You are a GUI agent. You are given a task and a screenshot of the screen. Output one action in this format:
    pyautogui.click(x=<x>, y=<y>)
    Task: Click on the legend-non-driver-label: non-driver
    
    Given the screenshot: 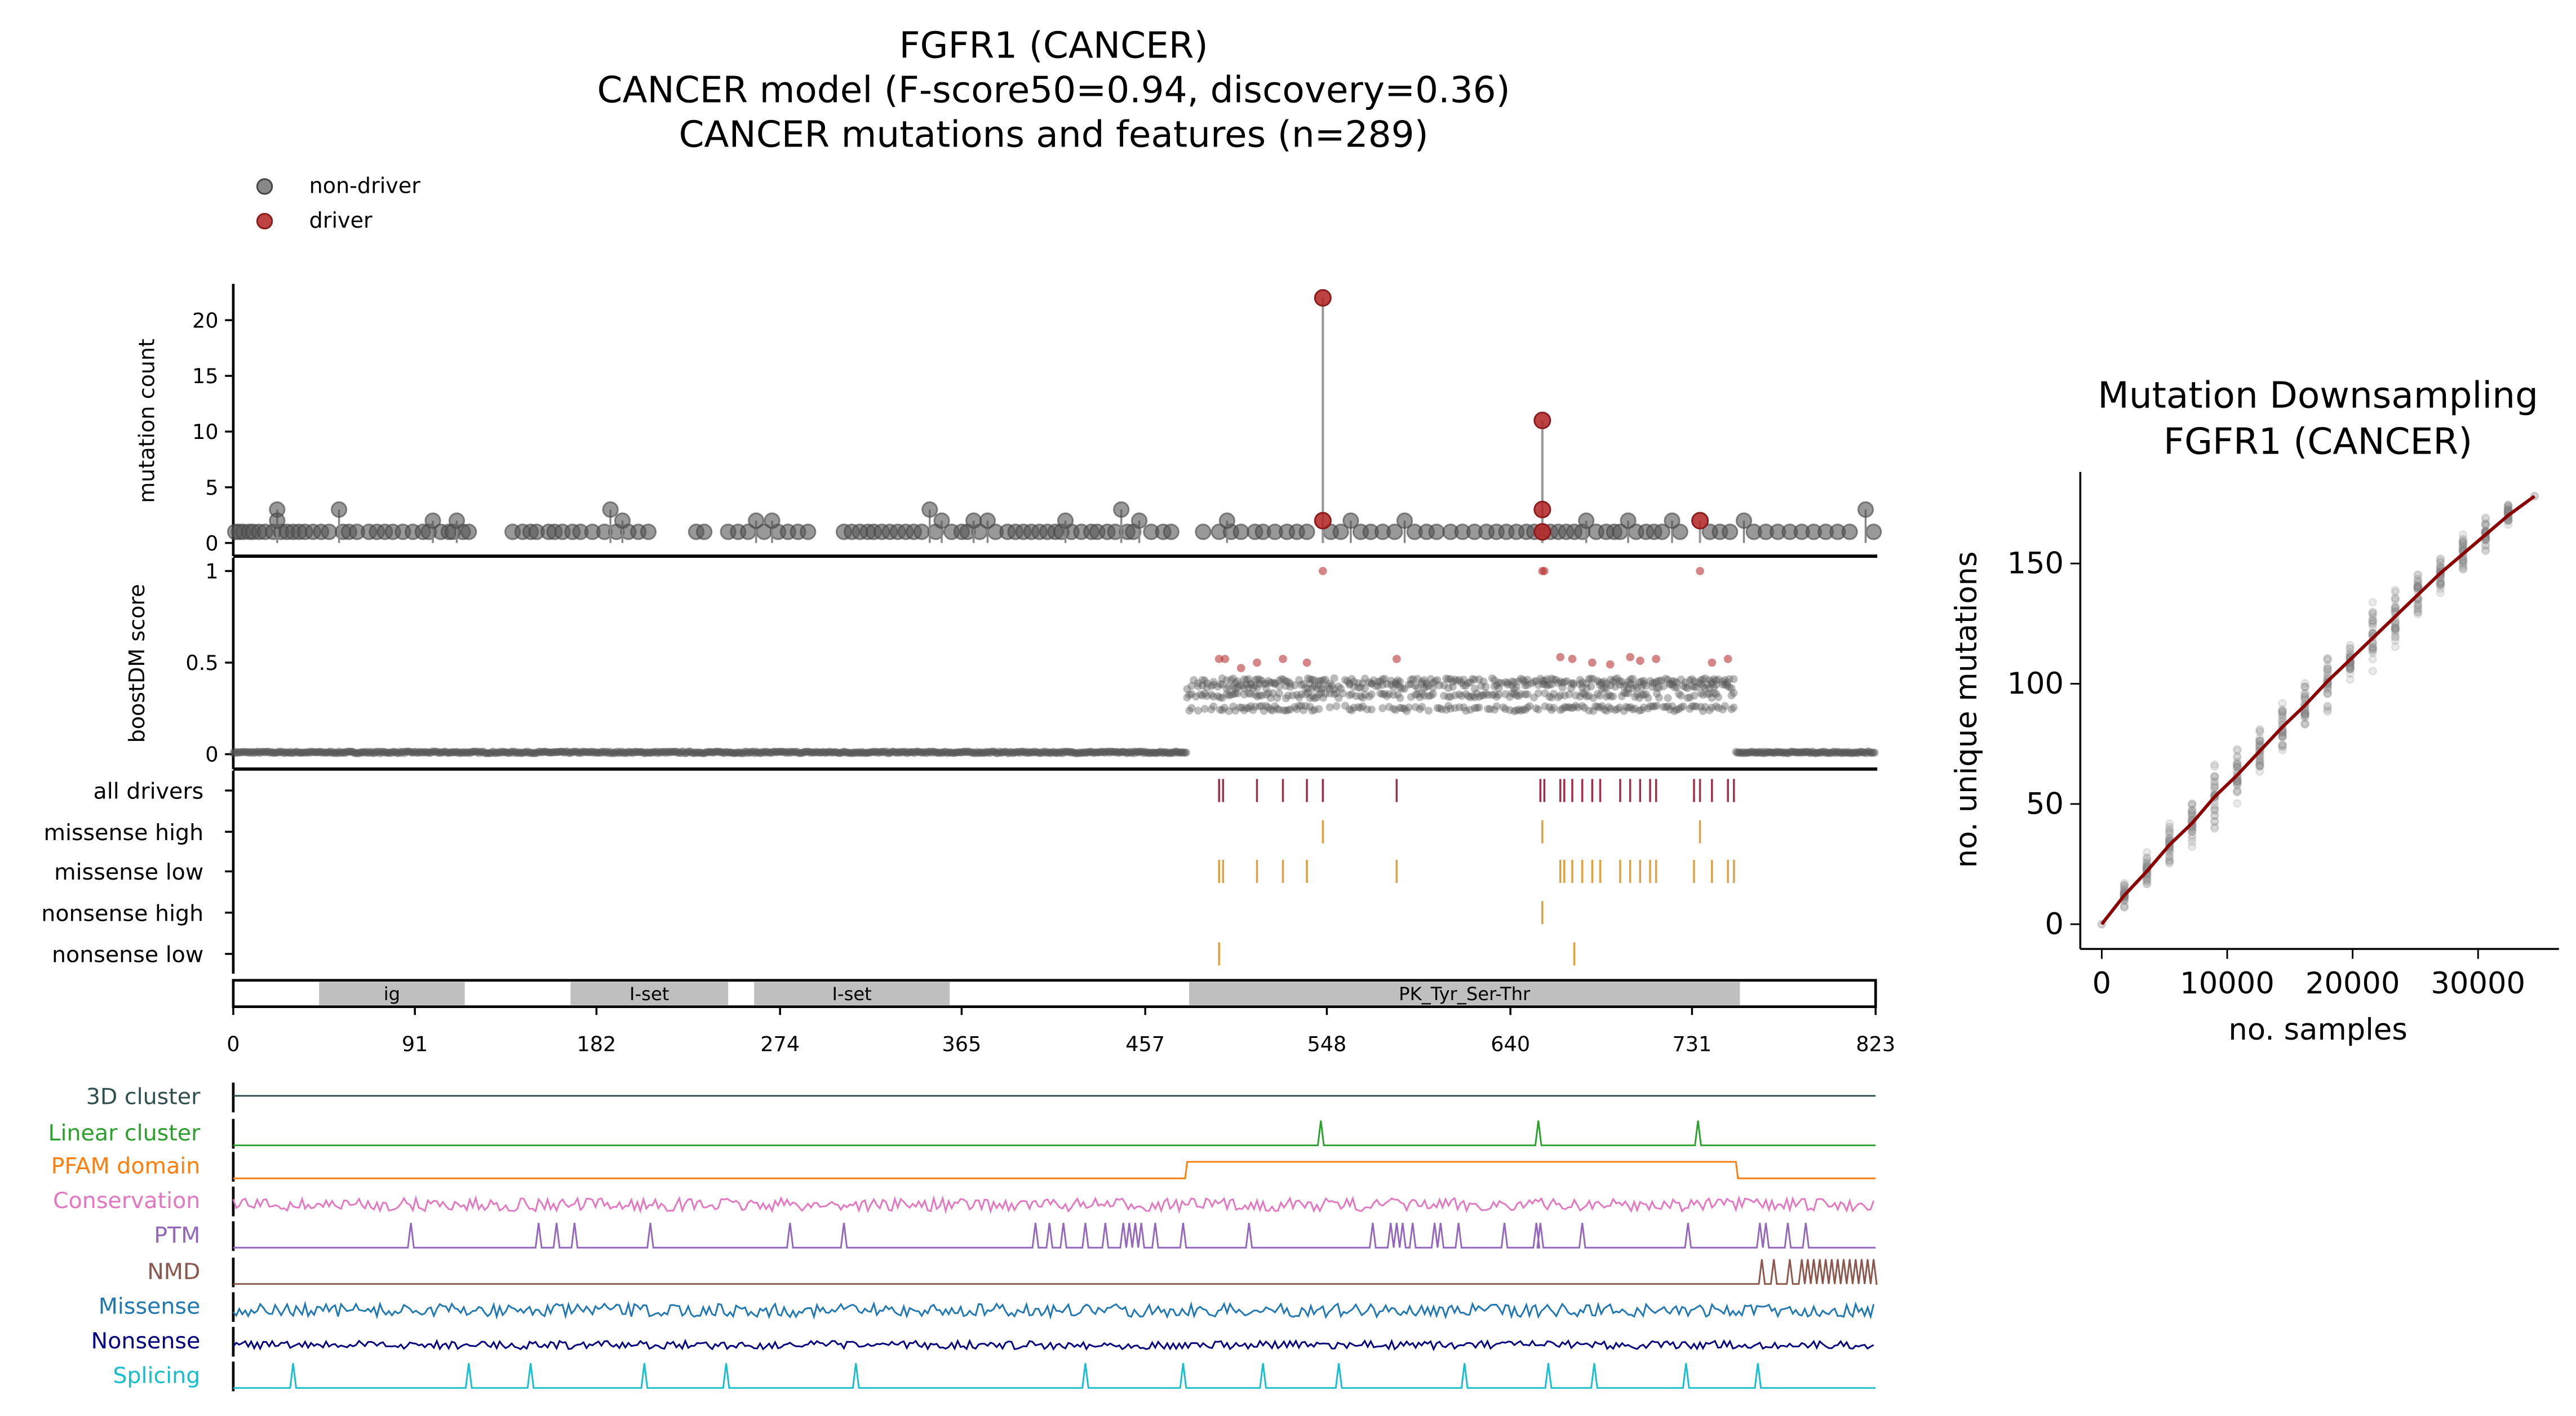 What is the action you would take?
    pyautogui.click(x=365, y=186)
    